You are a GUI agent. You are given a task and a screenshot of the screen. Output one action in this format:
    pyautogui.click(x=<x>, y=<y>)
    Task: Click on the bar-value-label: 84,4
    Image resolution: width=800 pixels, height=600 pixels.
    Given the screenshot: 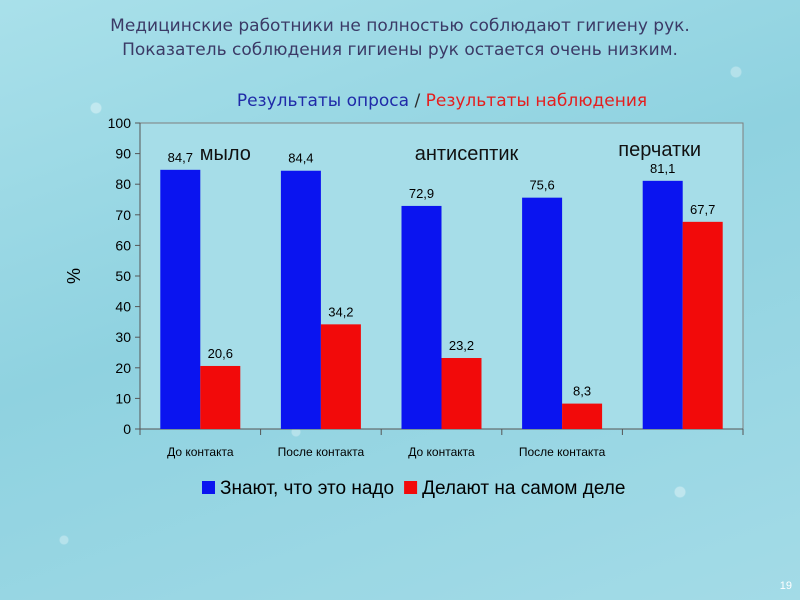 What is the action you would take?
    pyautogui.click(x=300, y=158)
    